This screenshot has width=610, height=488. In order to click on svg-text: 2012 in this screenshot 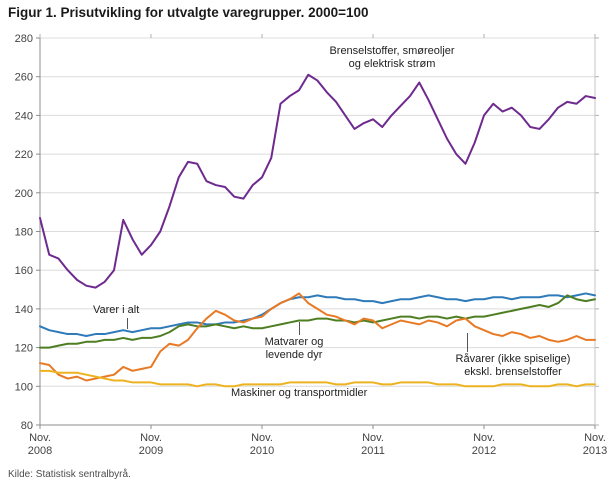, I will do `click(484, 451)`.